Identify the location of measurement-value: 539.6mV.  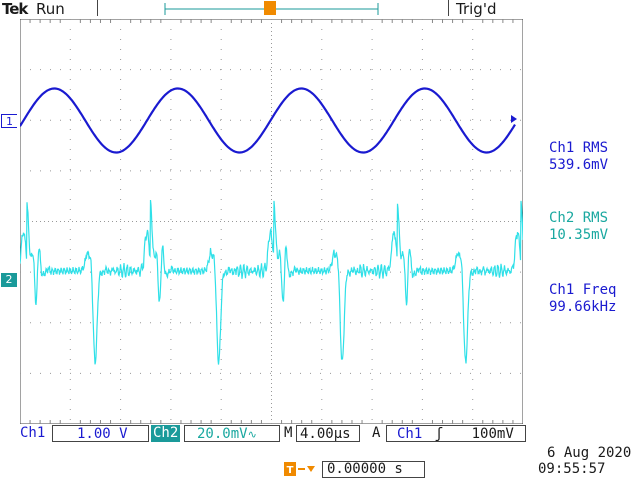
(579, 165).